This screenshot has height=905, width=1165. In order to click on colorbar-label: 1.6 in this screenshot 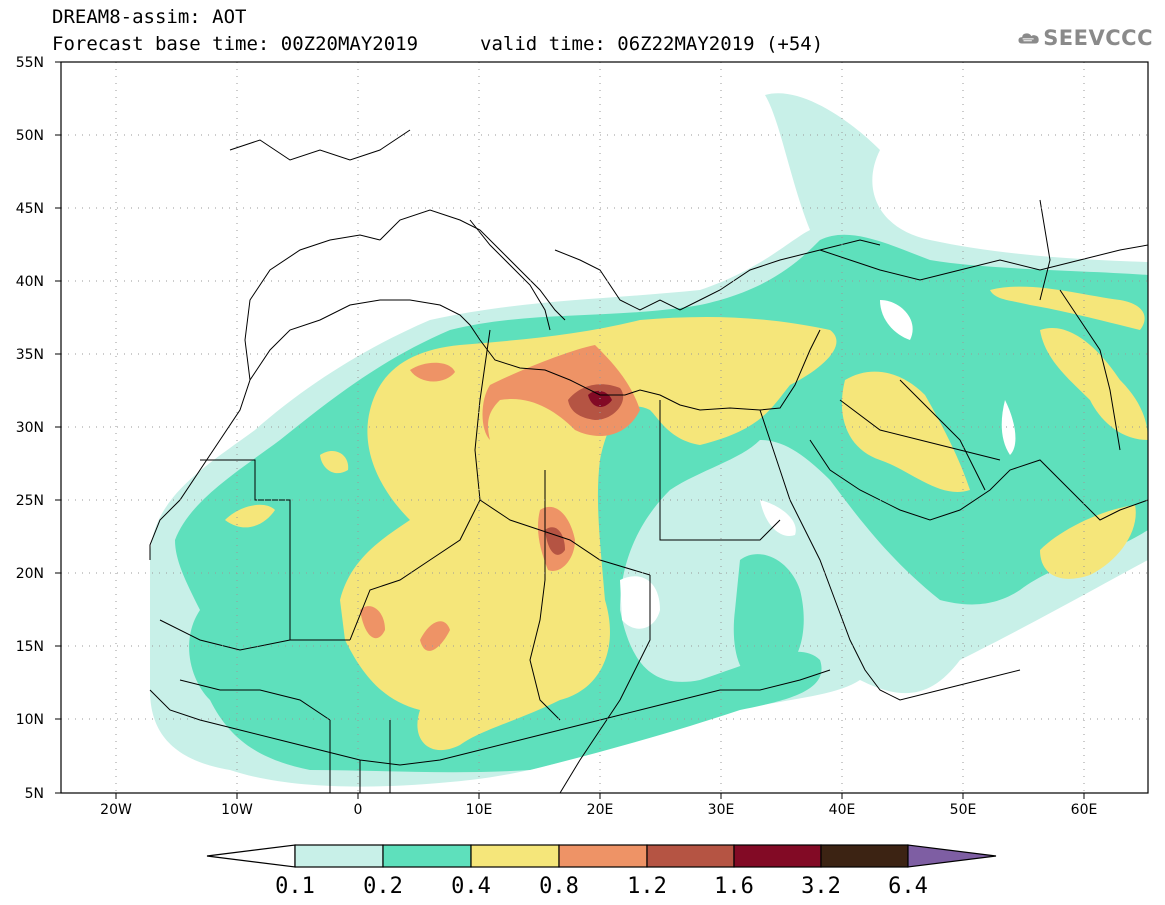, I will do `click(734, 886)`.